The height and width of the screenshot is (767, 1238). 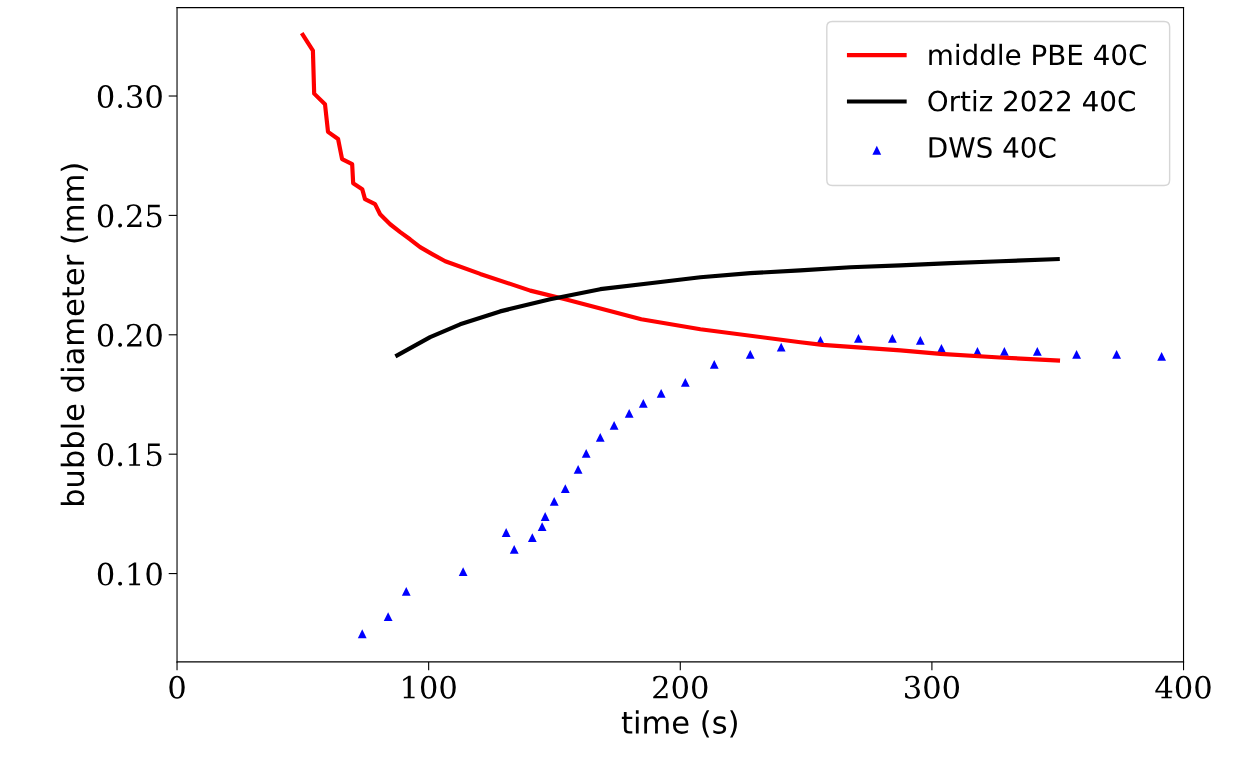 I want to click on y-axis-title: bubble diameter (mm), so click(x=74, y=335).